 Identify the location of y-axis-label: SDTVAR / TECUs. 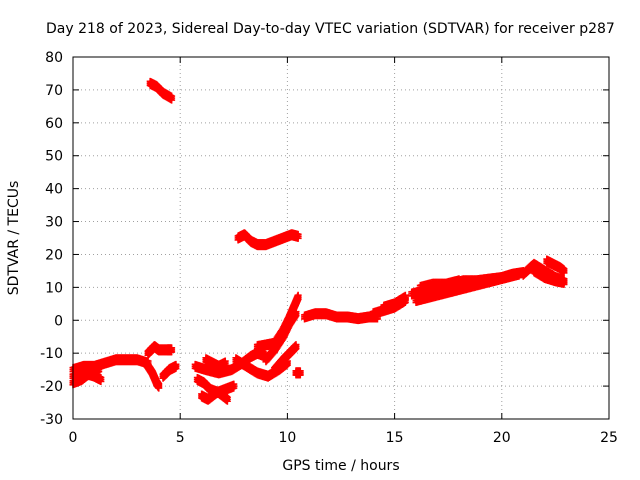
(14, 238).